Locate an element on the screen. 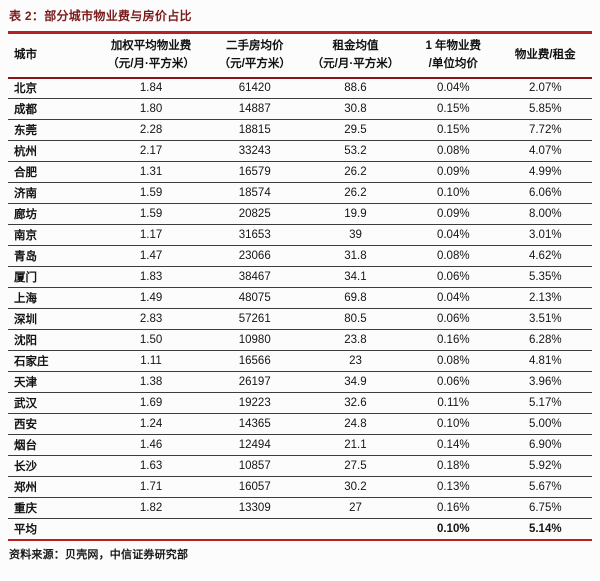 This screenshot has height=581, width=600. cell-city: 深圳 is located at coordinates (52, 319).